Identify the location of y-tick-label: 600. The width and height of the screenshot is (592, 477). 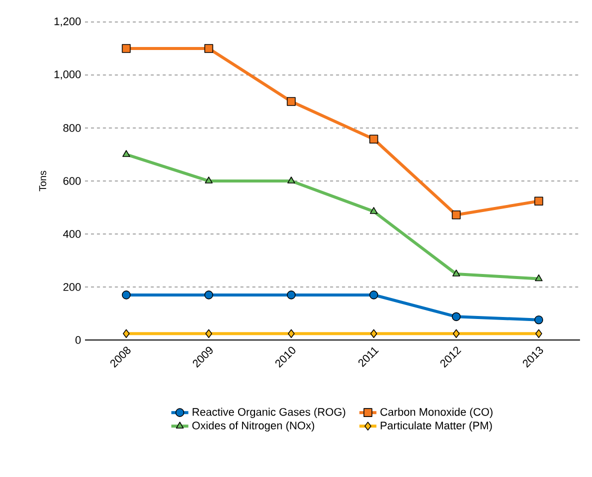
(72, 181).